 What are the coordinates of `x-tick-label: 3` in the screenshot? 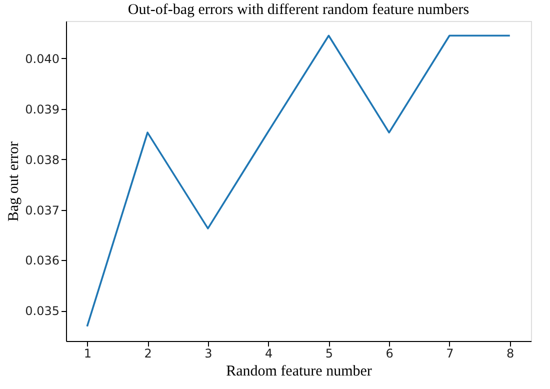 It's located at (208, 353).